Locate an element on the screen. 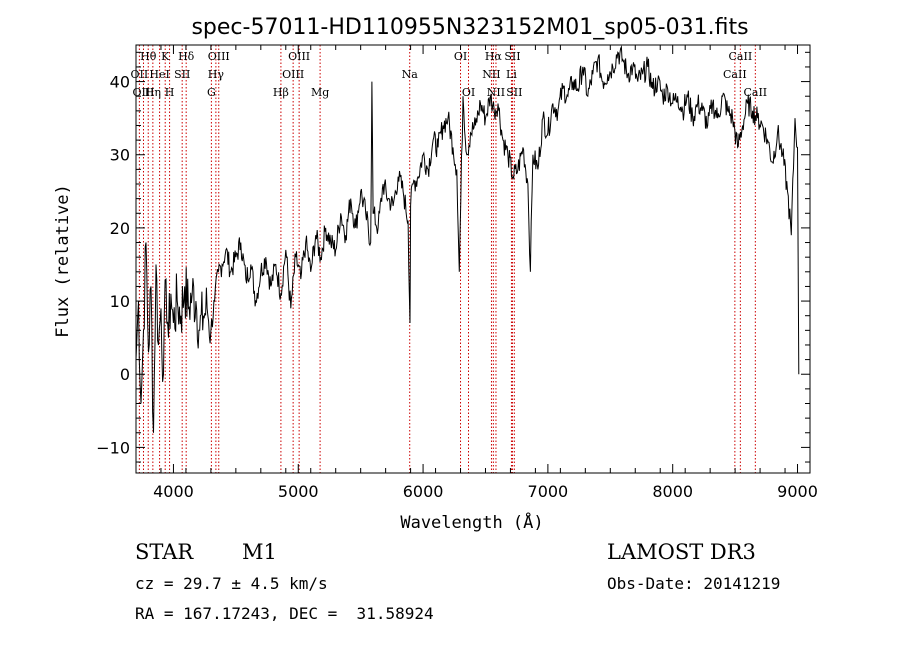 The width and height of the screenshot is (900, 649). x-tick-label: 6000 is located at coordinates (423, 491).